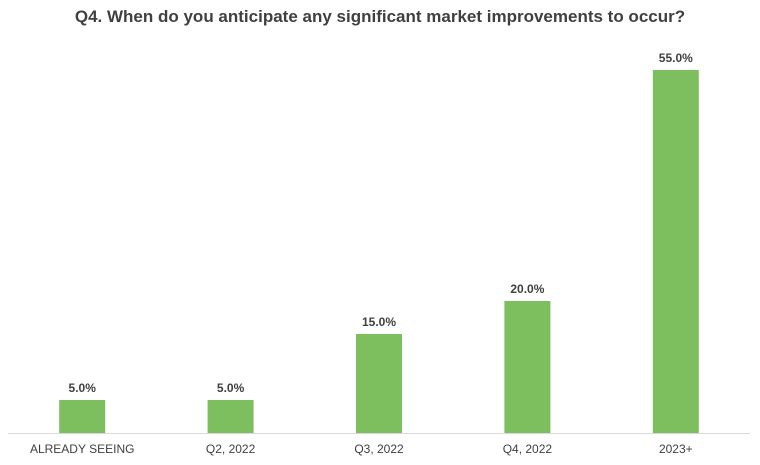 The width and height of the screenshot is (760, 465). What do you see at coordinates (676, 449) in the screenshot?
I see `x-tick-label-4: 2023+` at bounding box center [676, 449].